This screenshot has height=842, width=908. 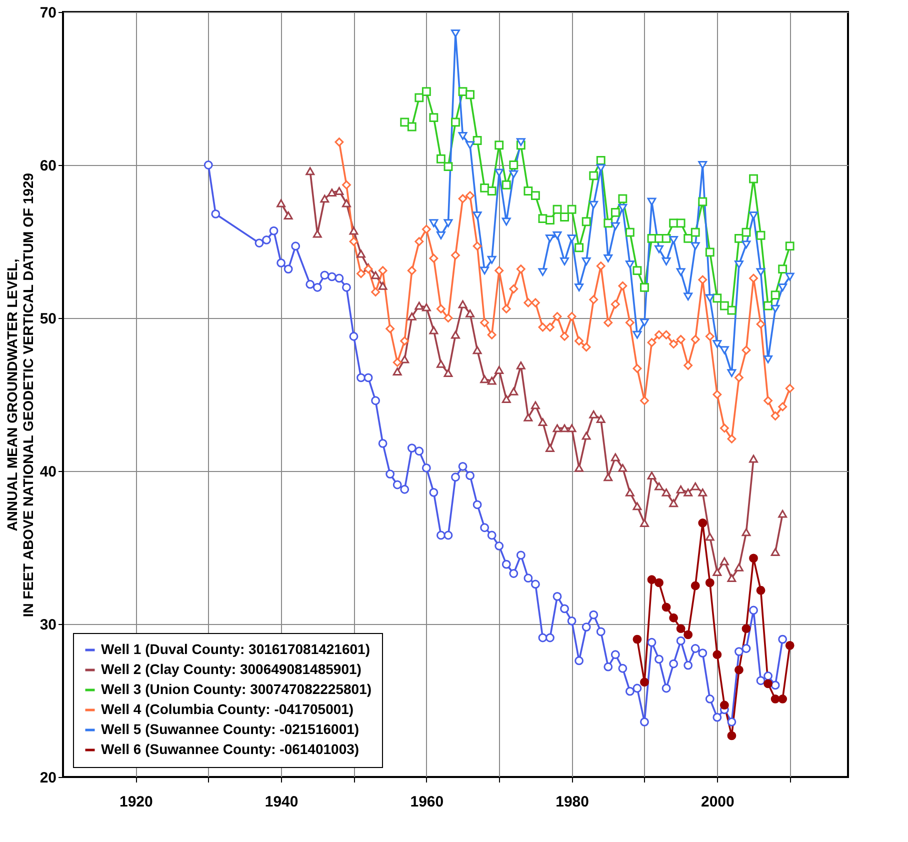 What do you see at coordinates (48, 13) in the screenshot?
I see `y-tick-label: 70` at bounding box center [48, 13].